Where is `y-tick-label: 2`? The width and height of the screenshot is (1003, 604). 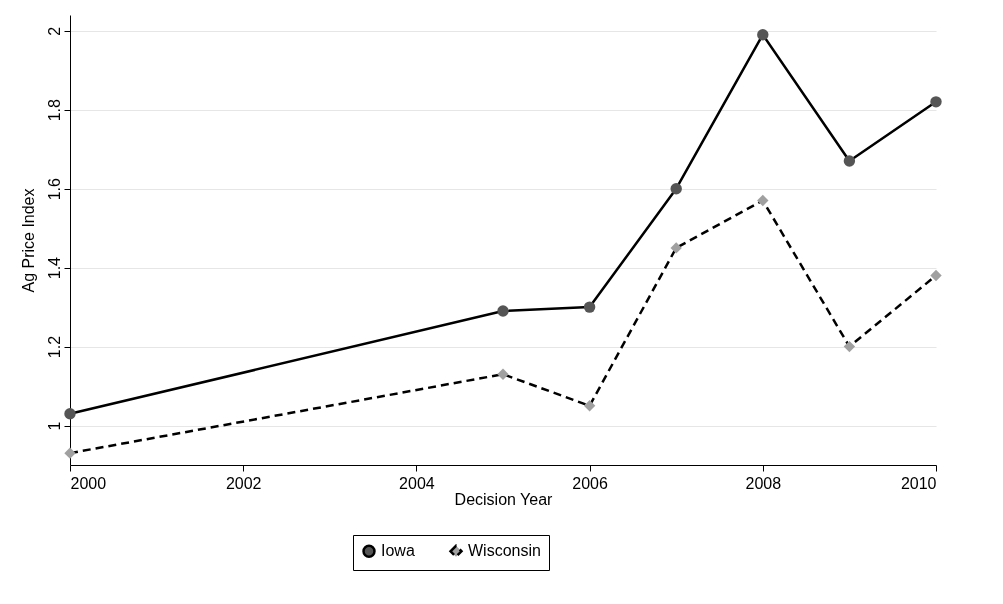
y-tick-label: 2 is located at coordinates (54, 31).